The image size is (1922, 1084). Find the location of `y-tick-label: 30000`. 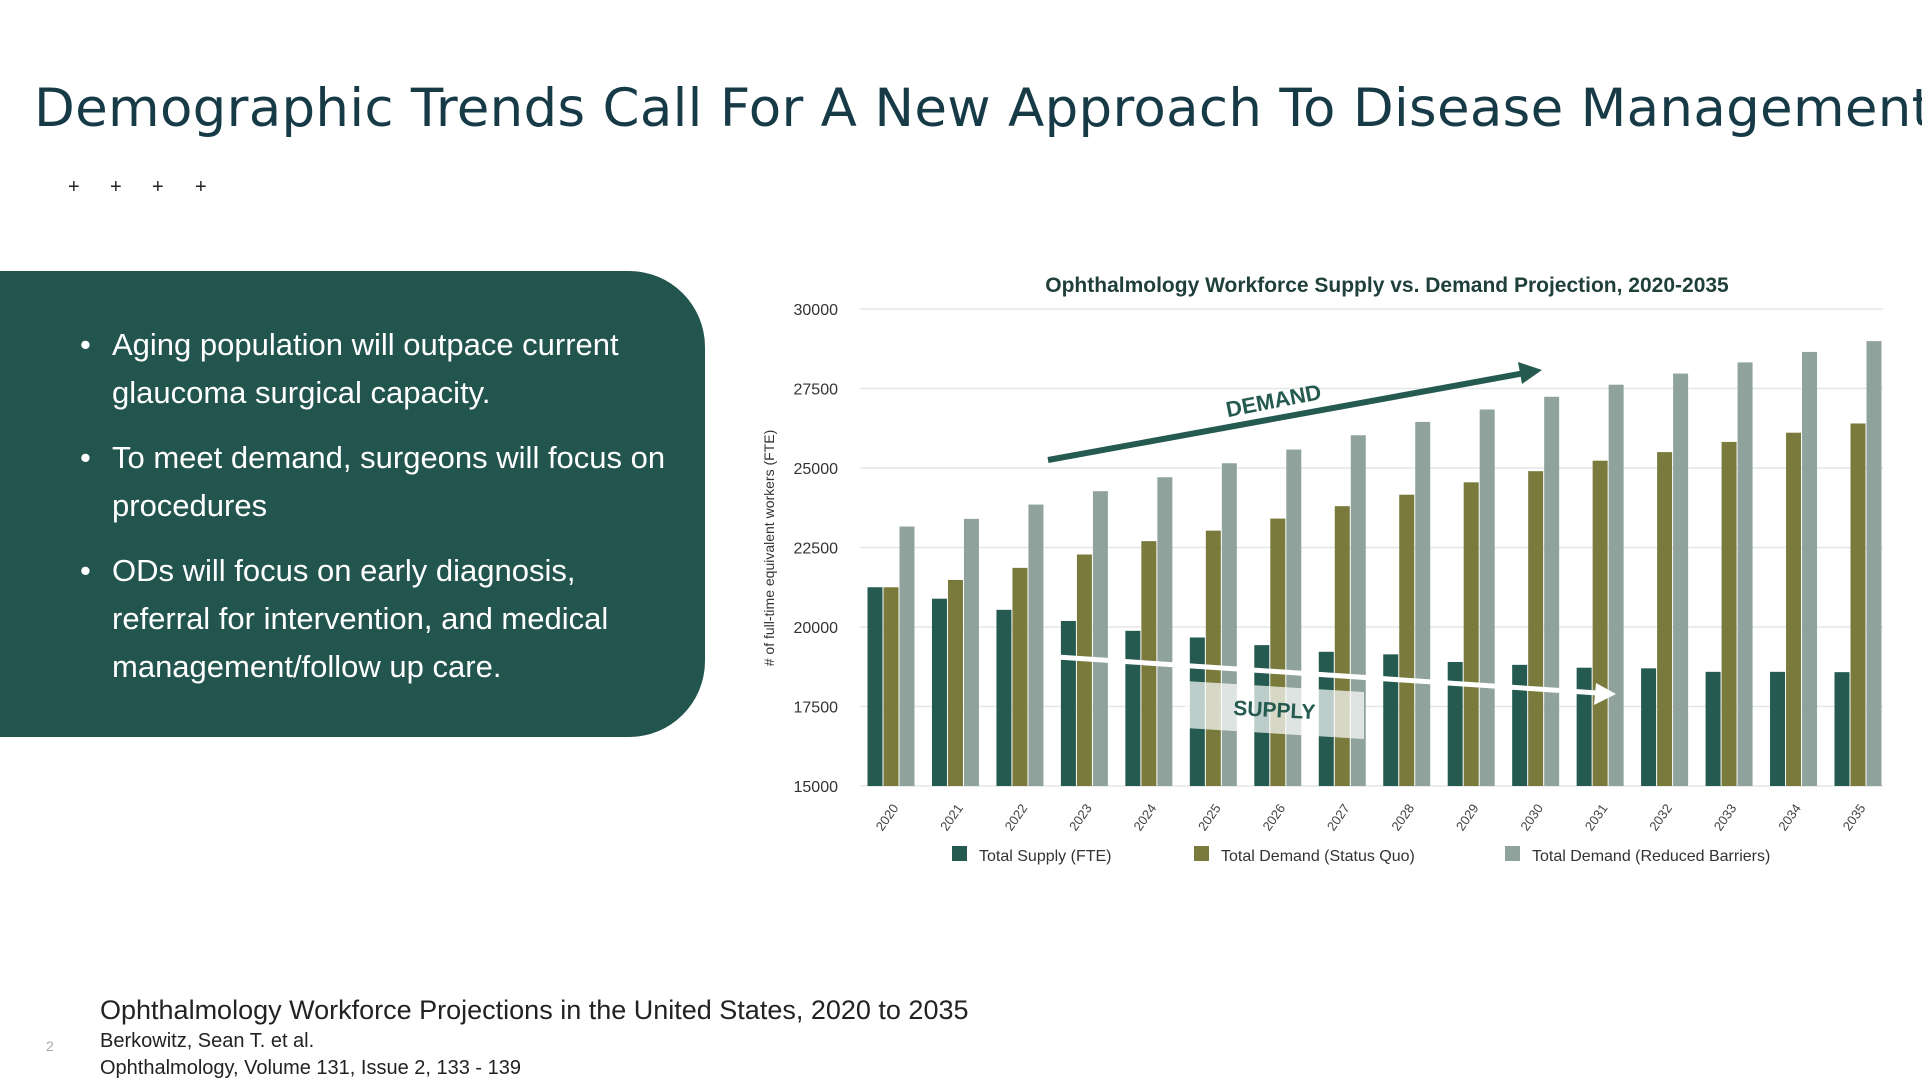

y-tick-label: 30000 is located at coordinates (816, 310).